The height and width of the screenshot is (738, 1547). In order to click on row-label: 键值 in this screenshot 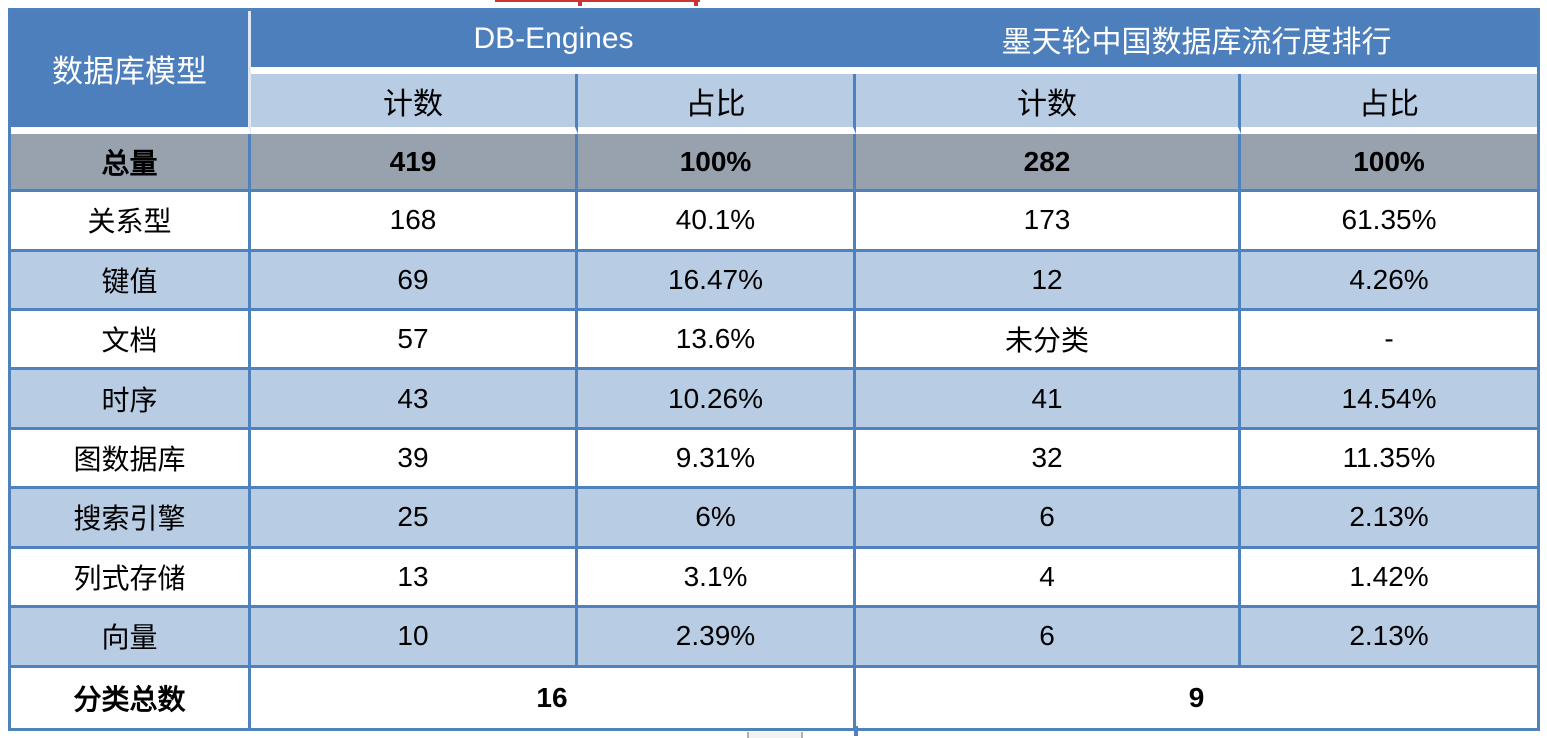, I will do `click(131, 281)`.